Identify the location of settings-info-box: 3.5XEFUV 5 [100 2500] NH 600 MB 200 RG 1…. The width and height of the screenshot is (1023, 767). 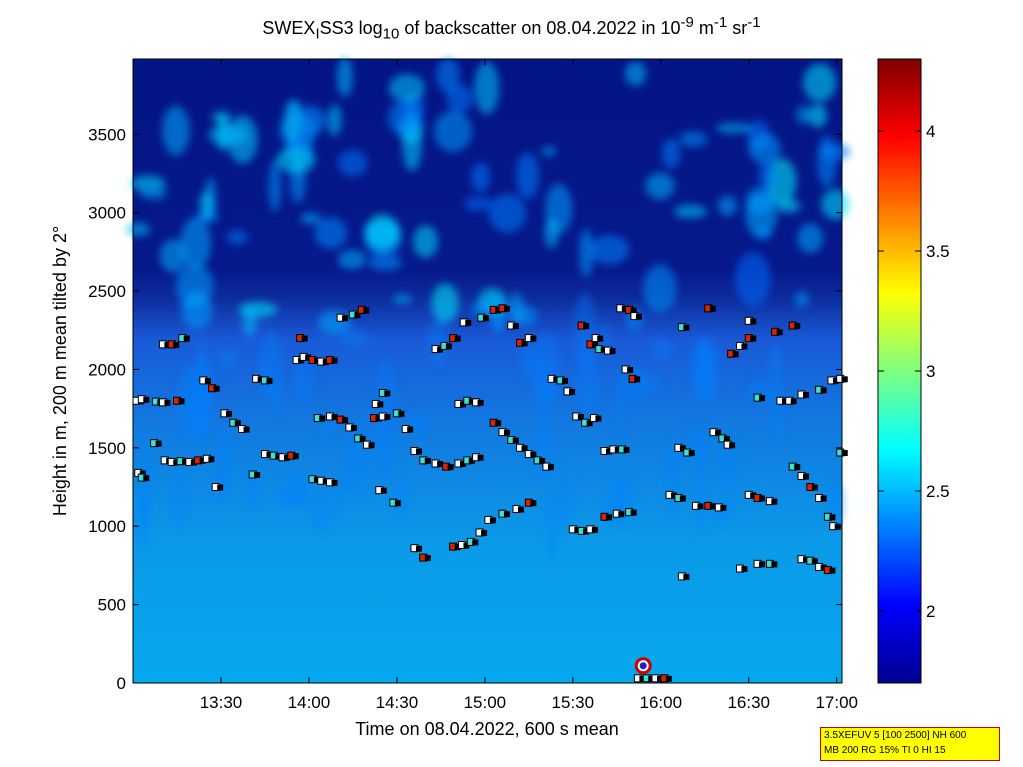
(910, 744).